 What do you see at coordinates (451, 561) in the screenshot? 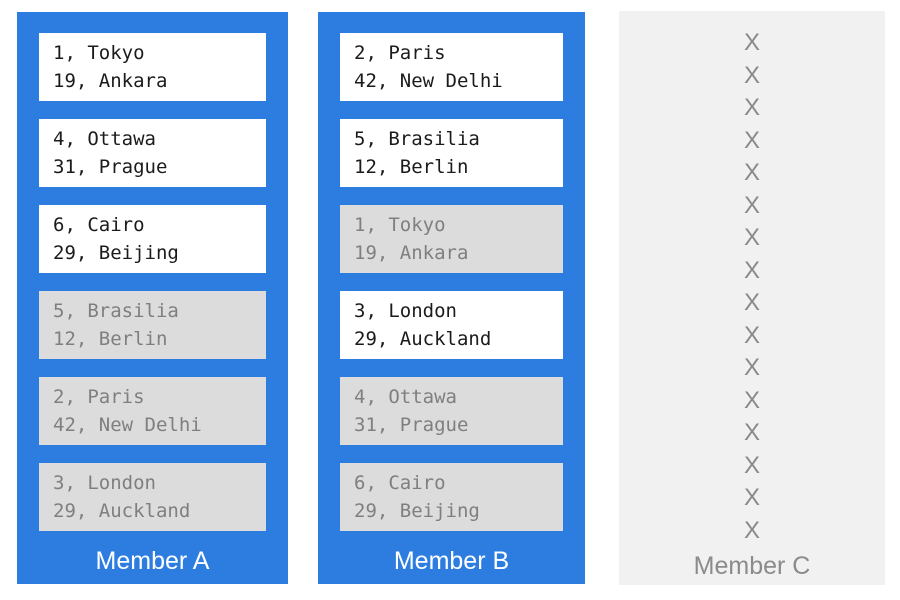
I see `member-label: Member B` at bounding box center [451, 561].